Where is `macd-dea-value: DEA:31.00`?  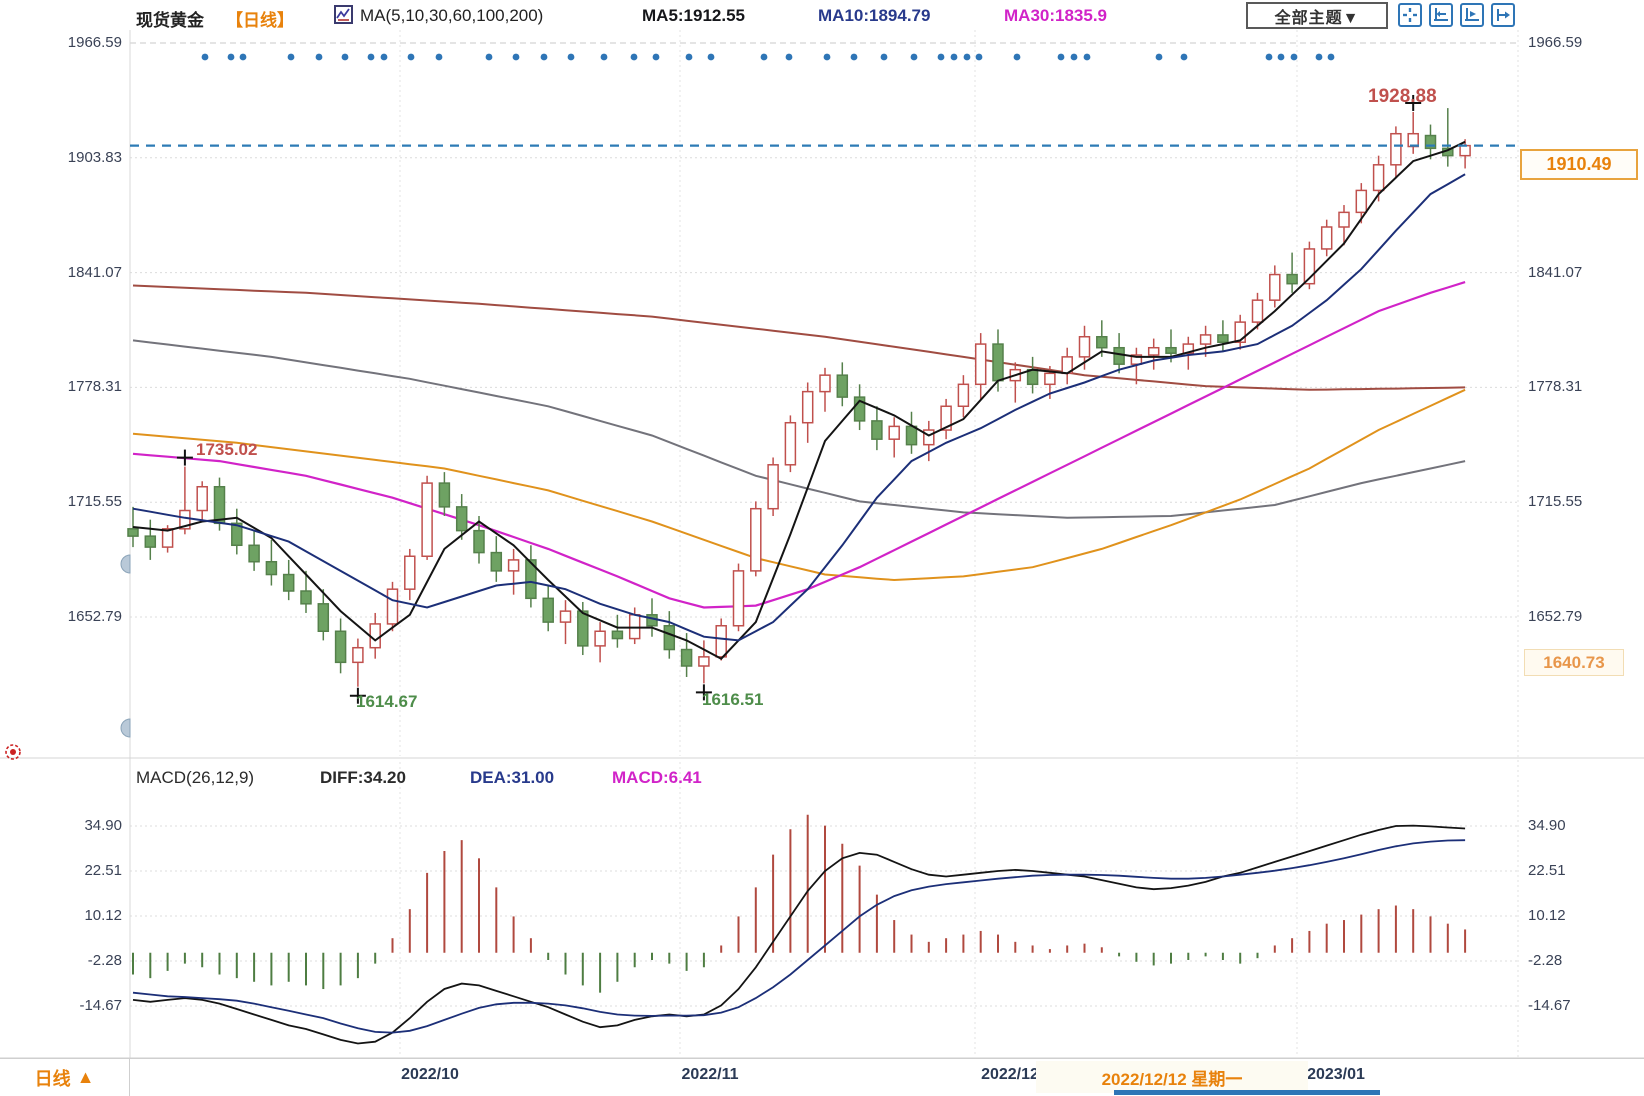 macd-dea-value: DEA:31.00 is located at coordinates (512, 777).